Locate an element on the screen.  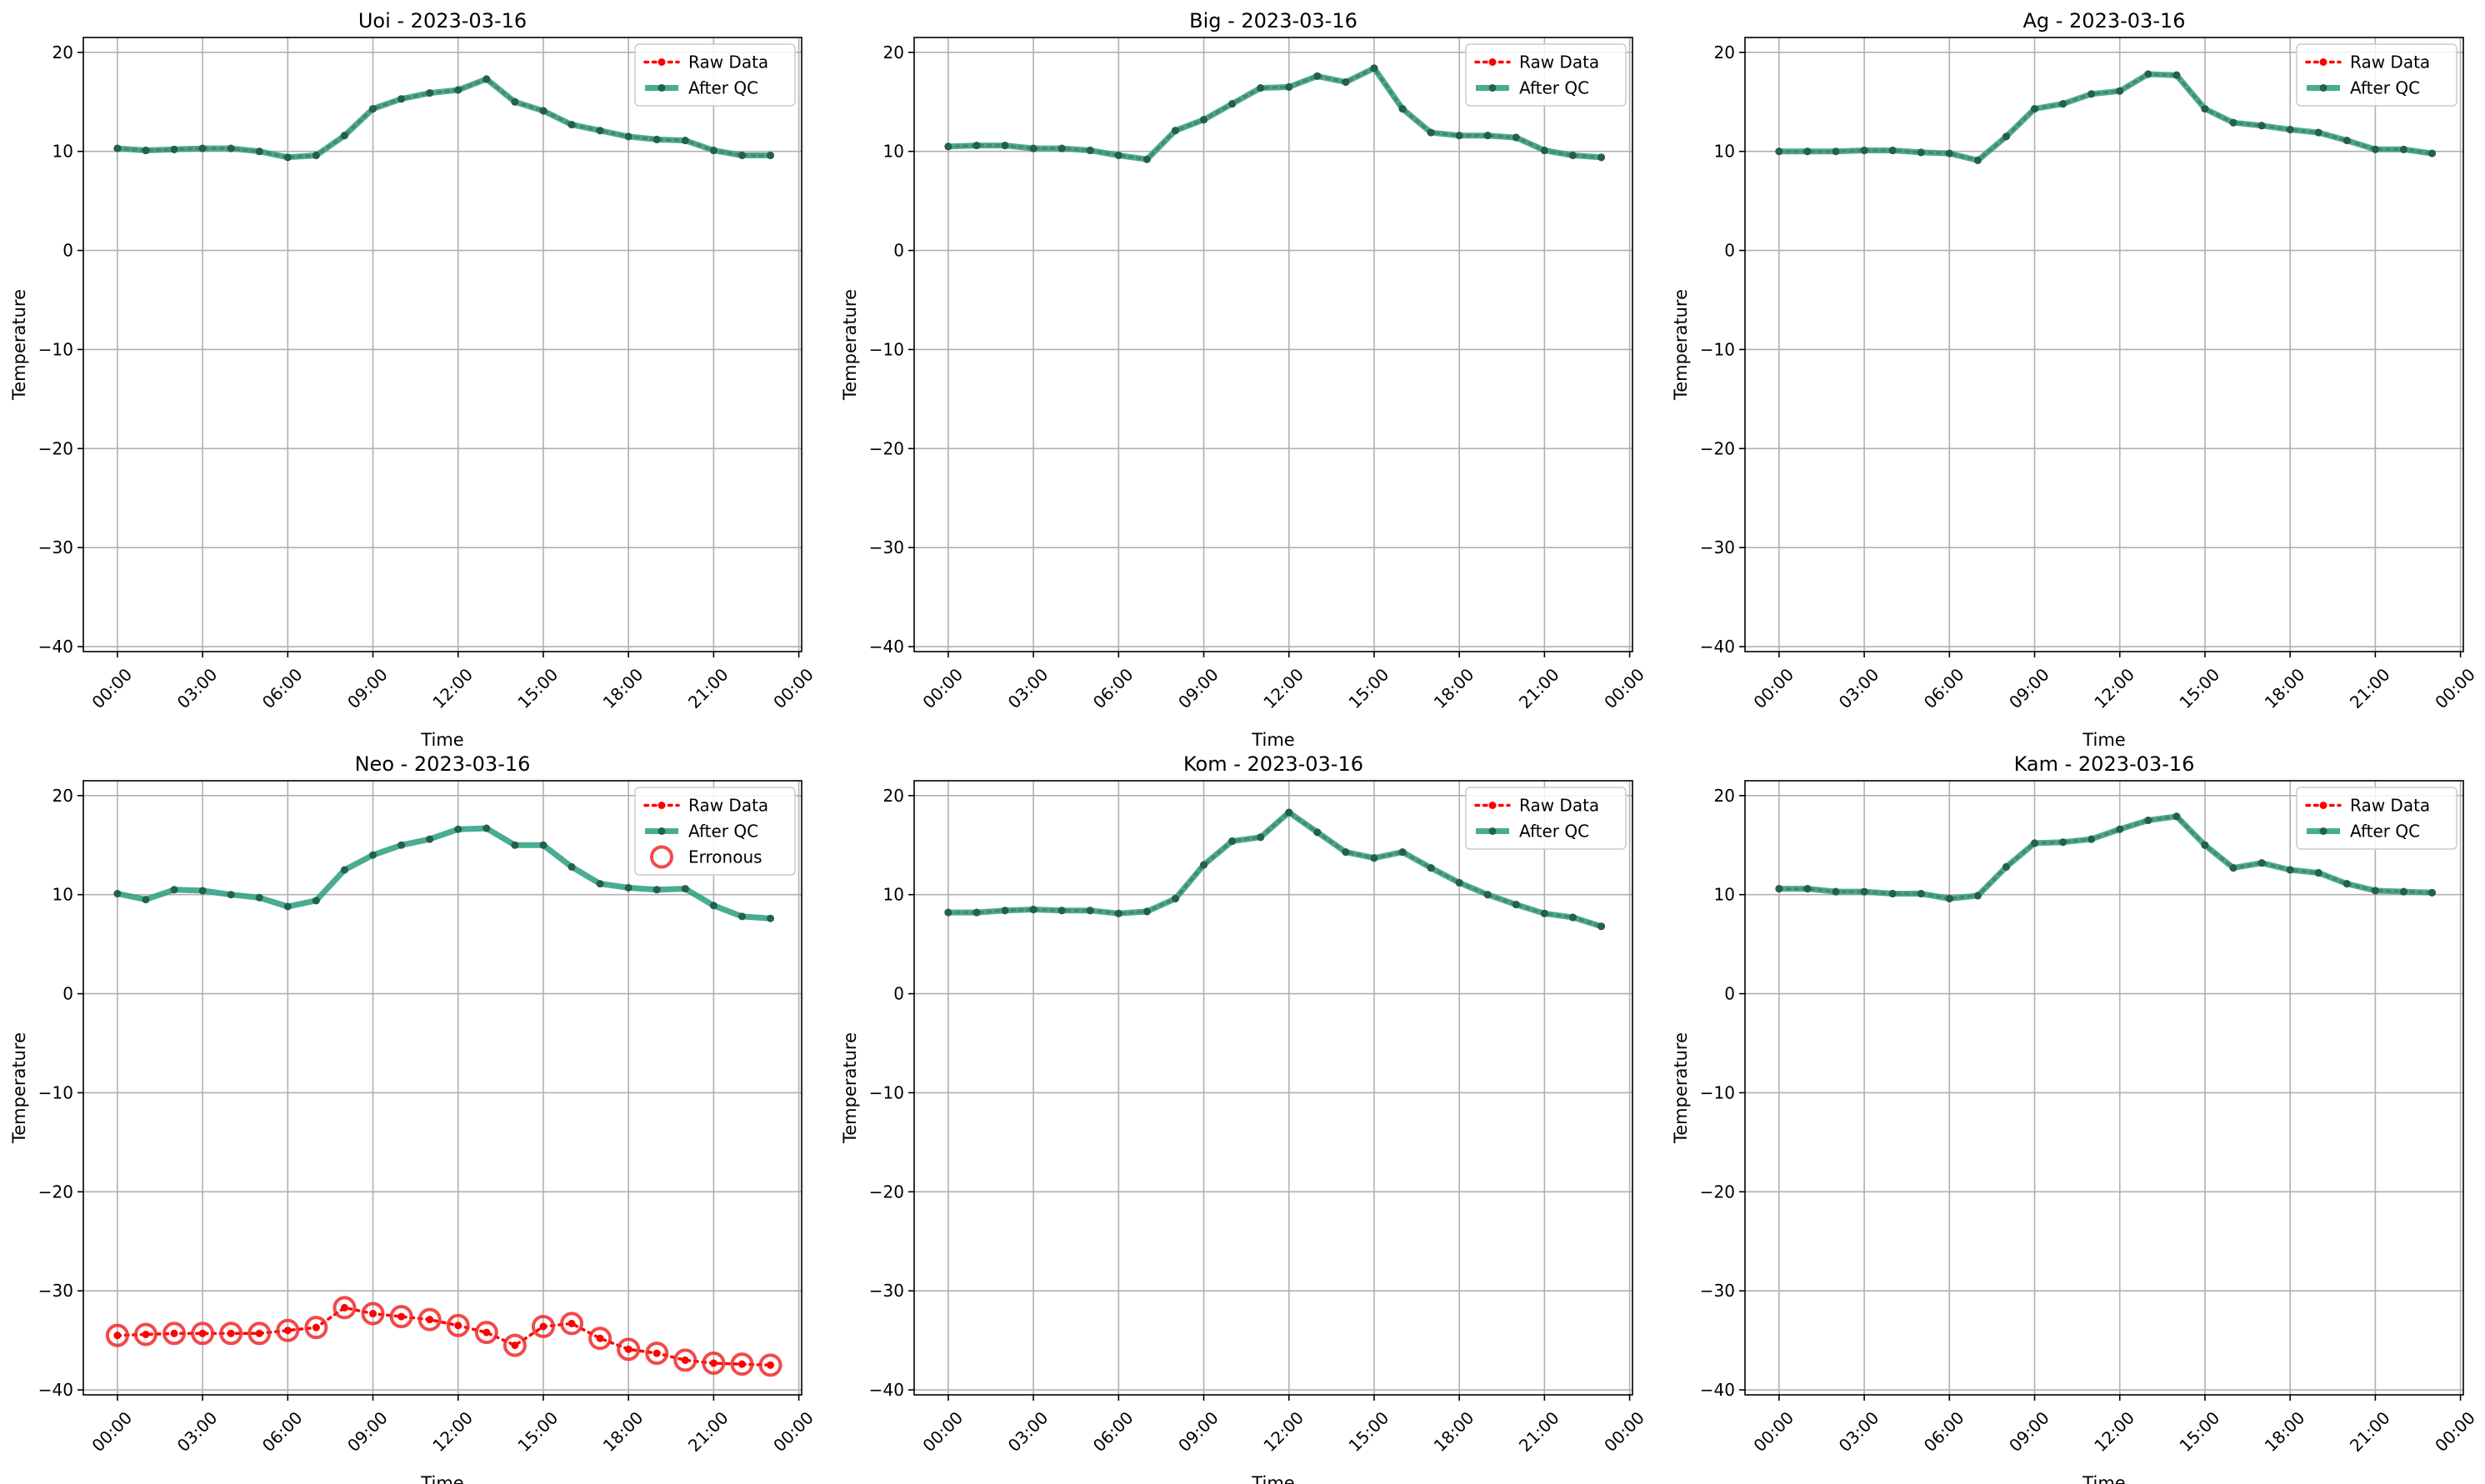
chart-title: Ag - 2023-03-16 is located at coordinates (2103, 20).